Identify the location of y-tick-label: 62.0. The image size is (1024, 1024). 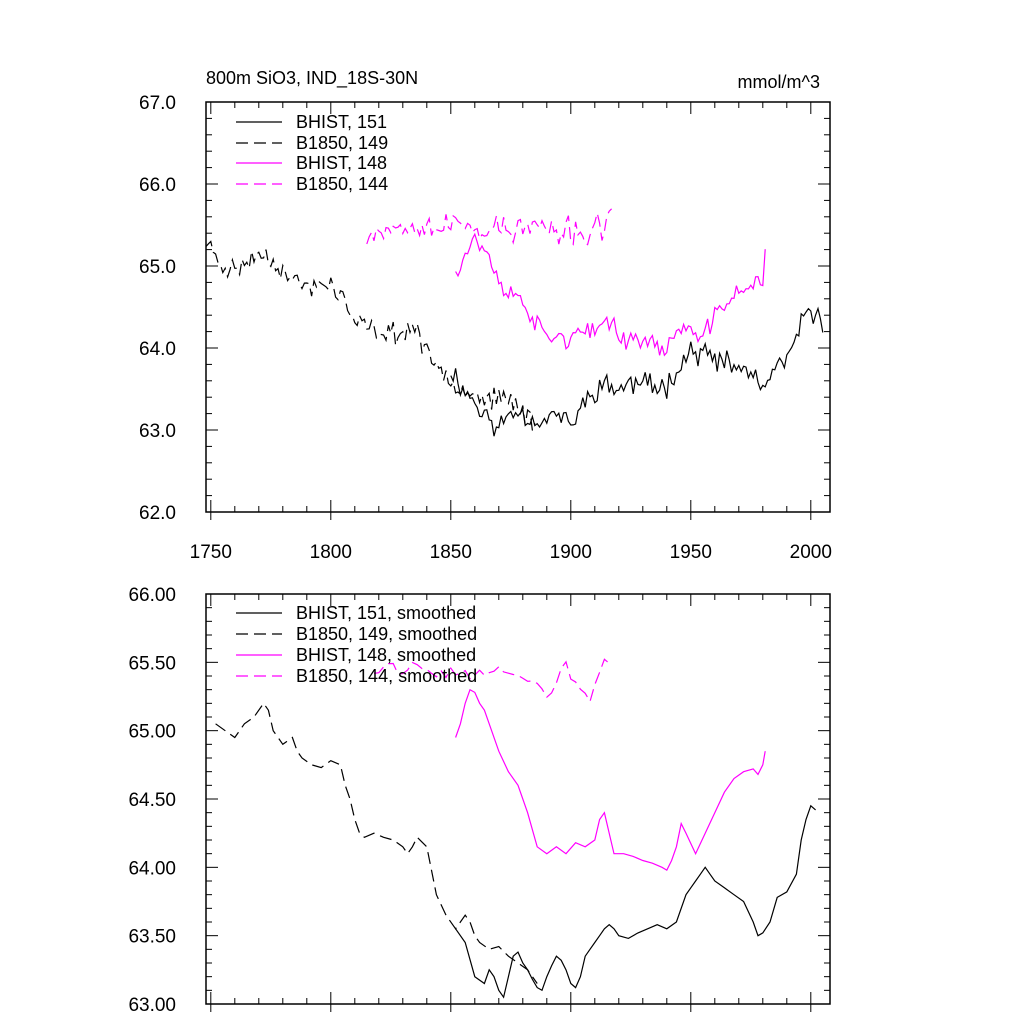
(157, 513).